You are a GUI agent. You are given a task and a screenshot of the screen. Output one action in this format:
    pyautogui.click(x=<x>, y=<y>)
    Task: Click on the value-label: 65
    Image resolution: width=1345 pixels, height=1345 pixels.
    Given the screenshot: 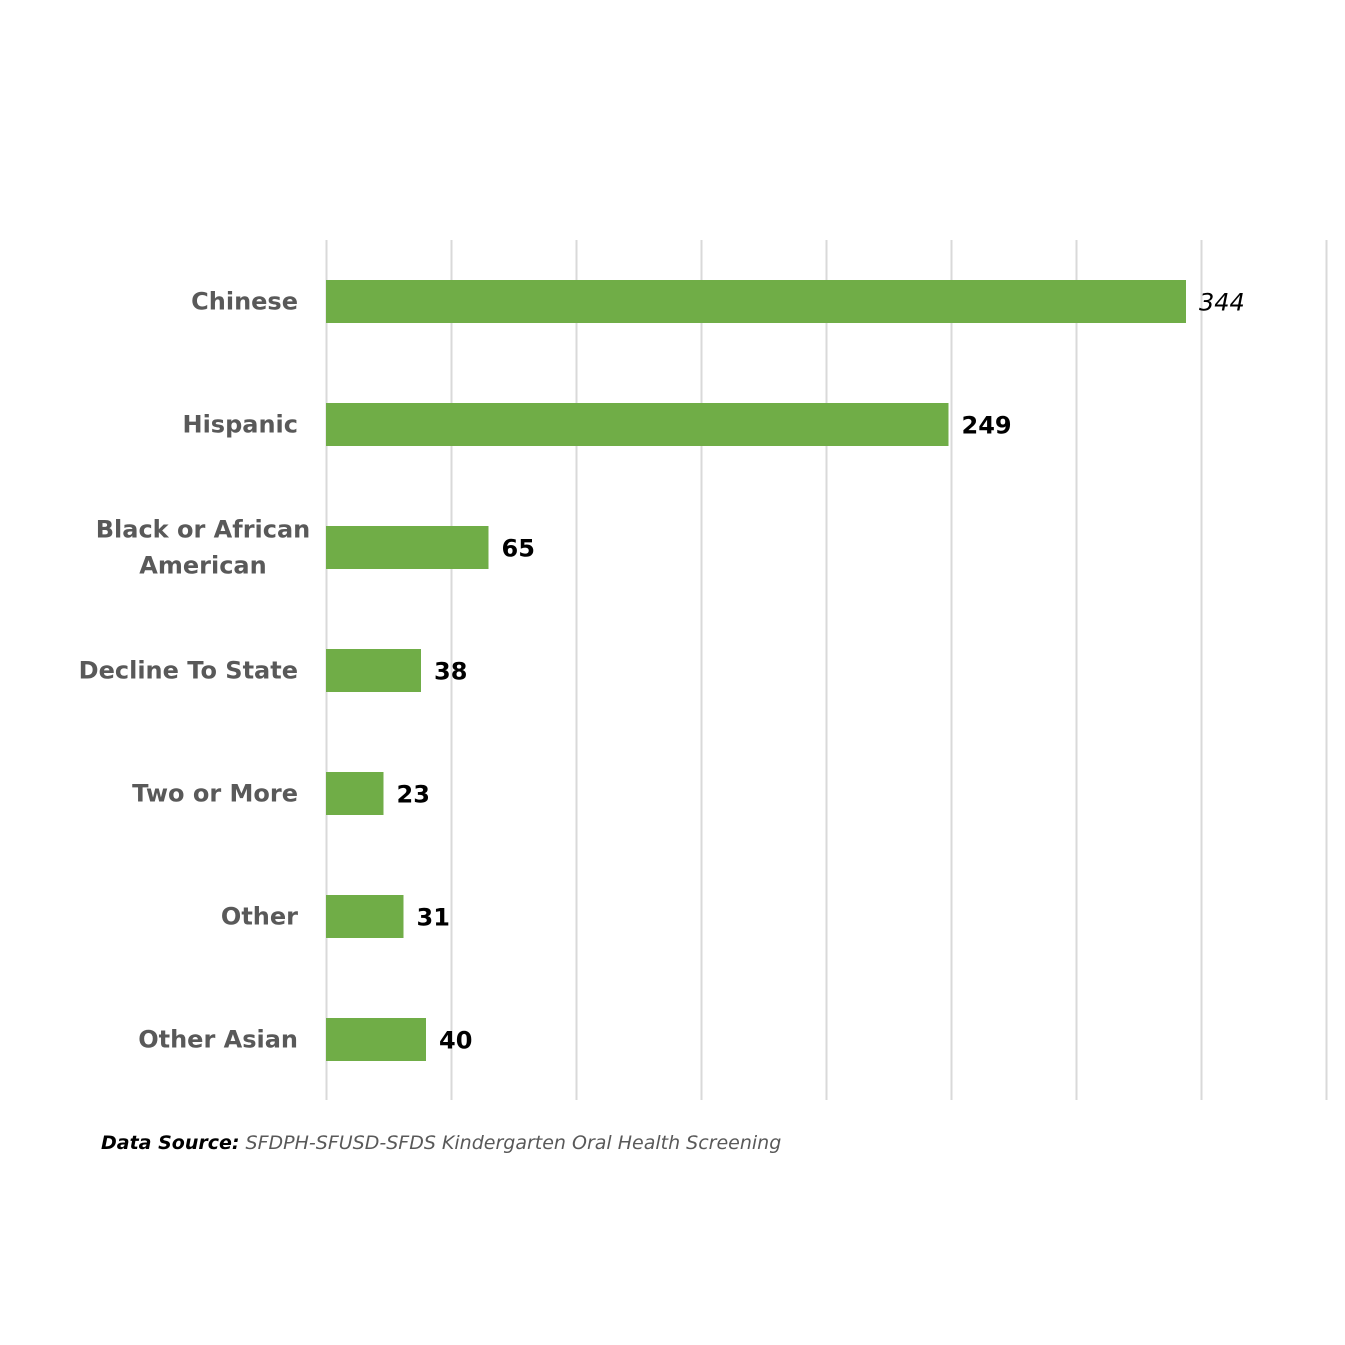 What is the action you would take?
    pyautogui.click(x=518, y=549)
    